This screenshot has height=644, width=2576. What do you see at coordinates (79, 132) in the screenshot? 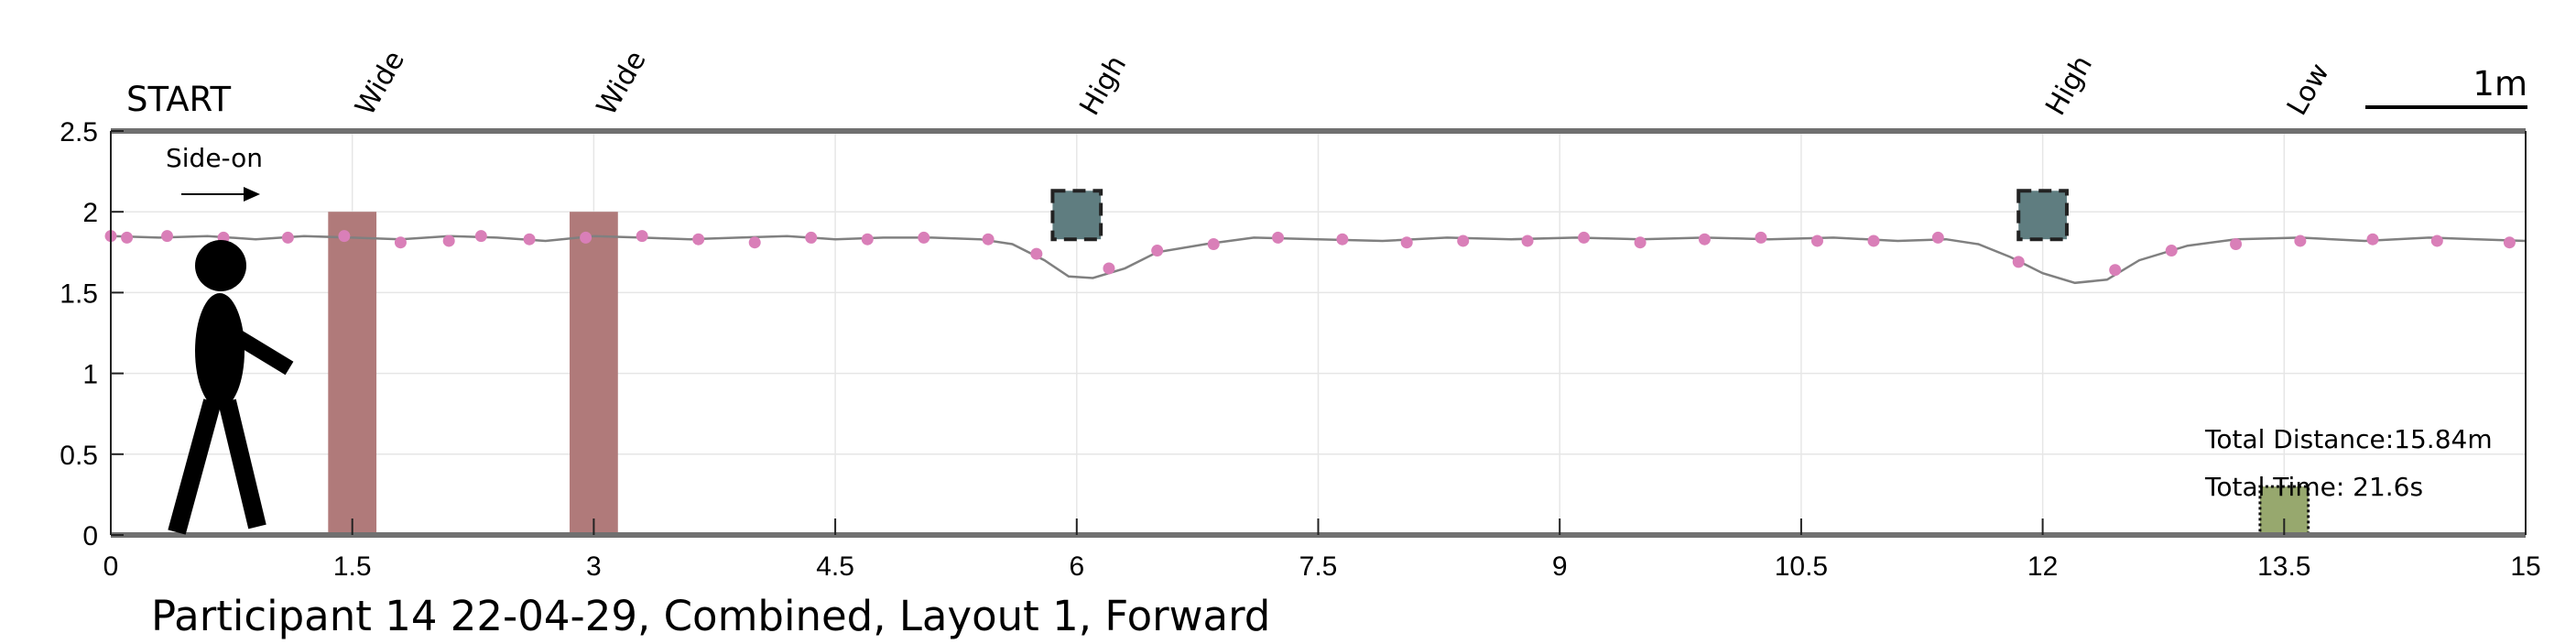
I see `y-tick-label: 2.5` at bounding box center [79, 132].